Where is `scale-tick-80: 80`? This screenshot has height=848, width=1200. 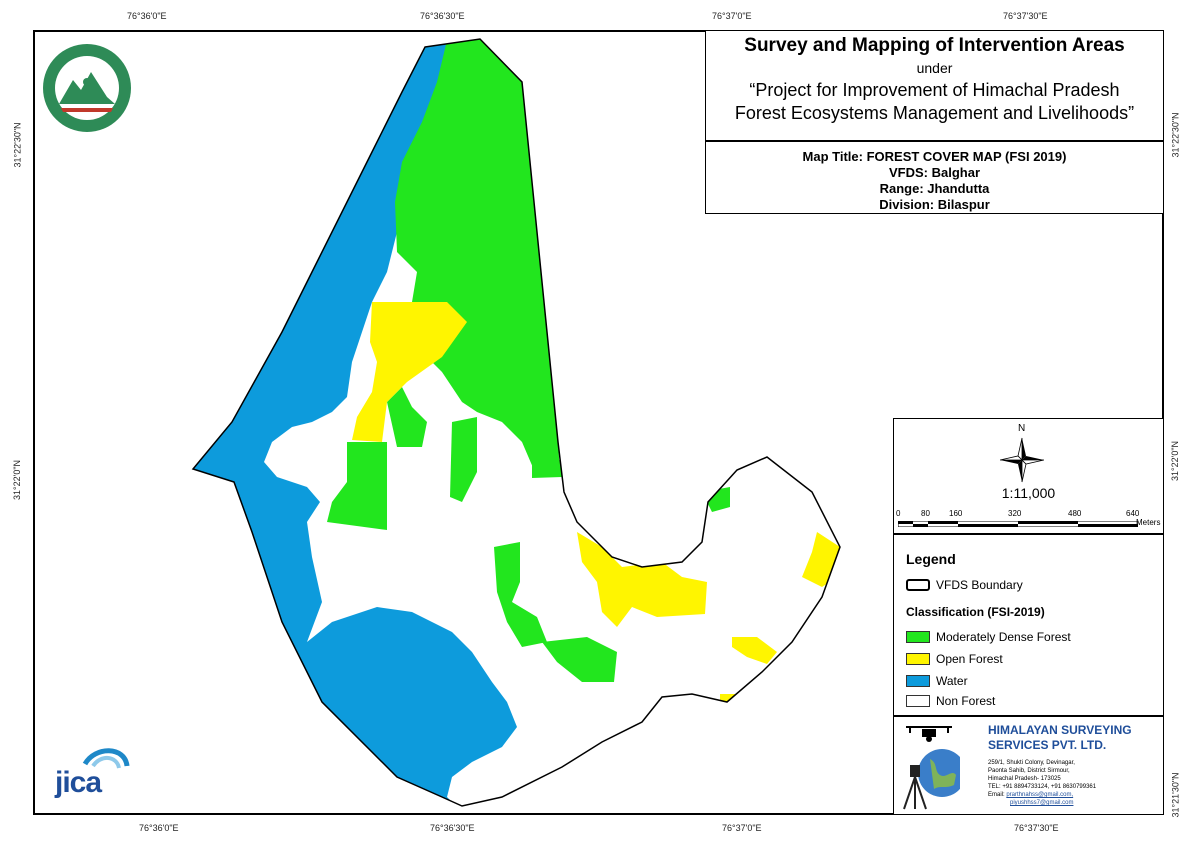
scale-tick-80: 80 is located at coordinates (925, 513).